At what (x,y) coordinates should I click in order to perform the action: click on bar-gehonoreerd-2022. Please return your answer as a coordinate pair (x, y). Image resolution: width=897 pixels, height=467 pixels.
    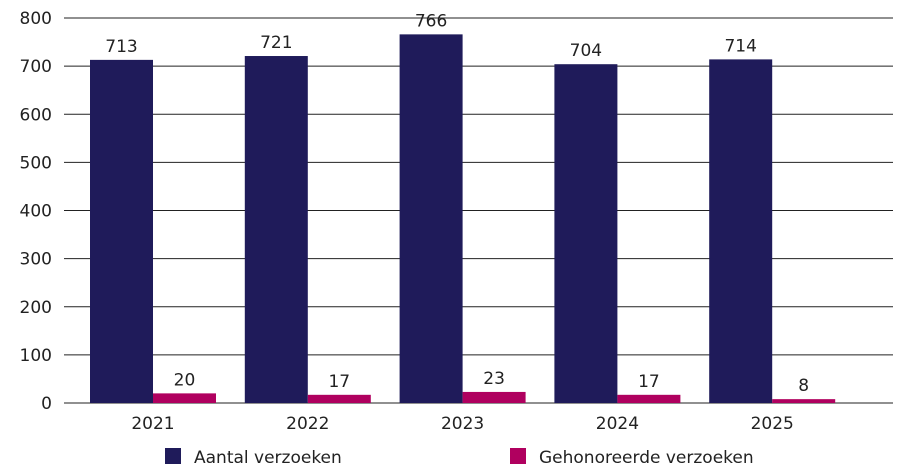
    Looking at the image, I should click on (339, 398).